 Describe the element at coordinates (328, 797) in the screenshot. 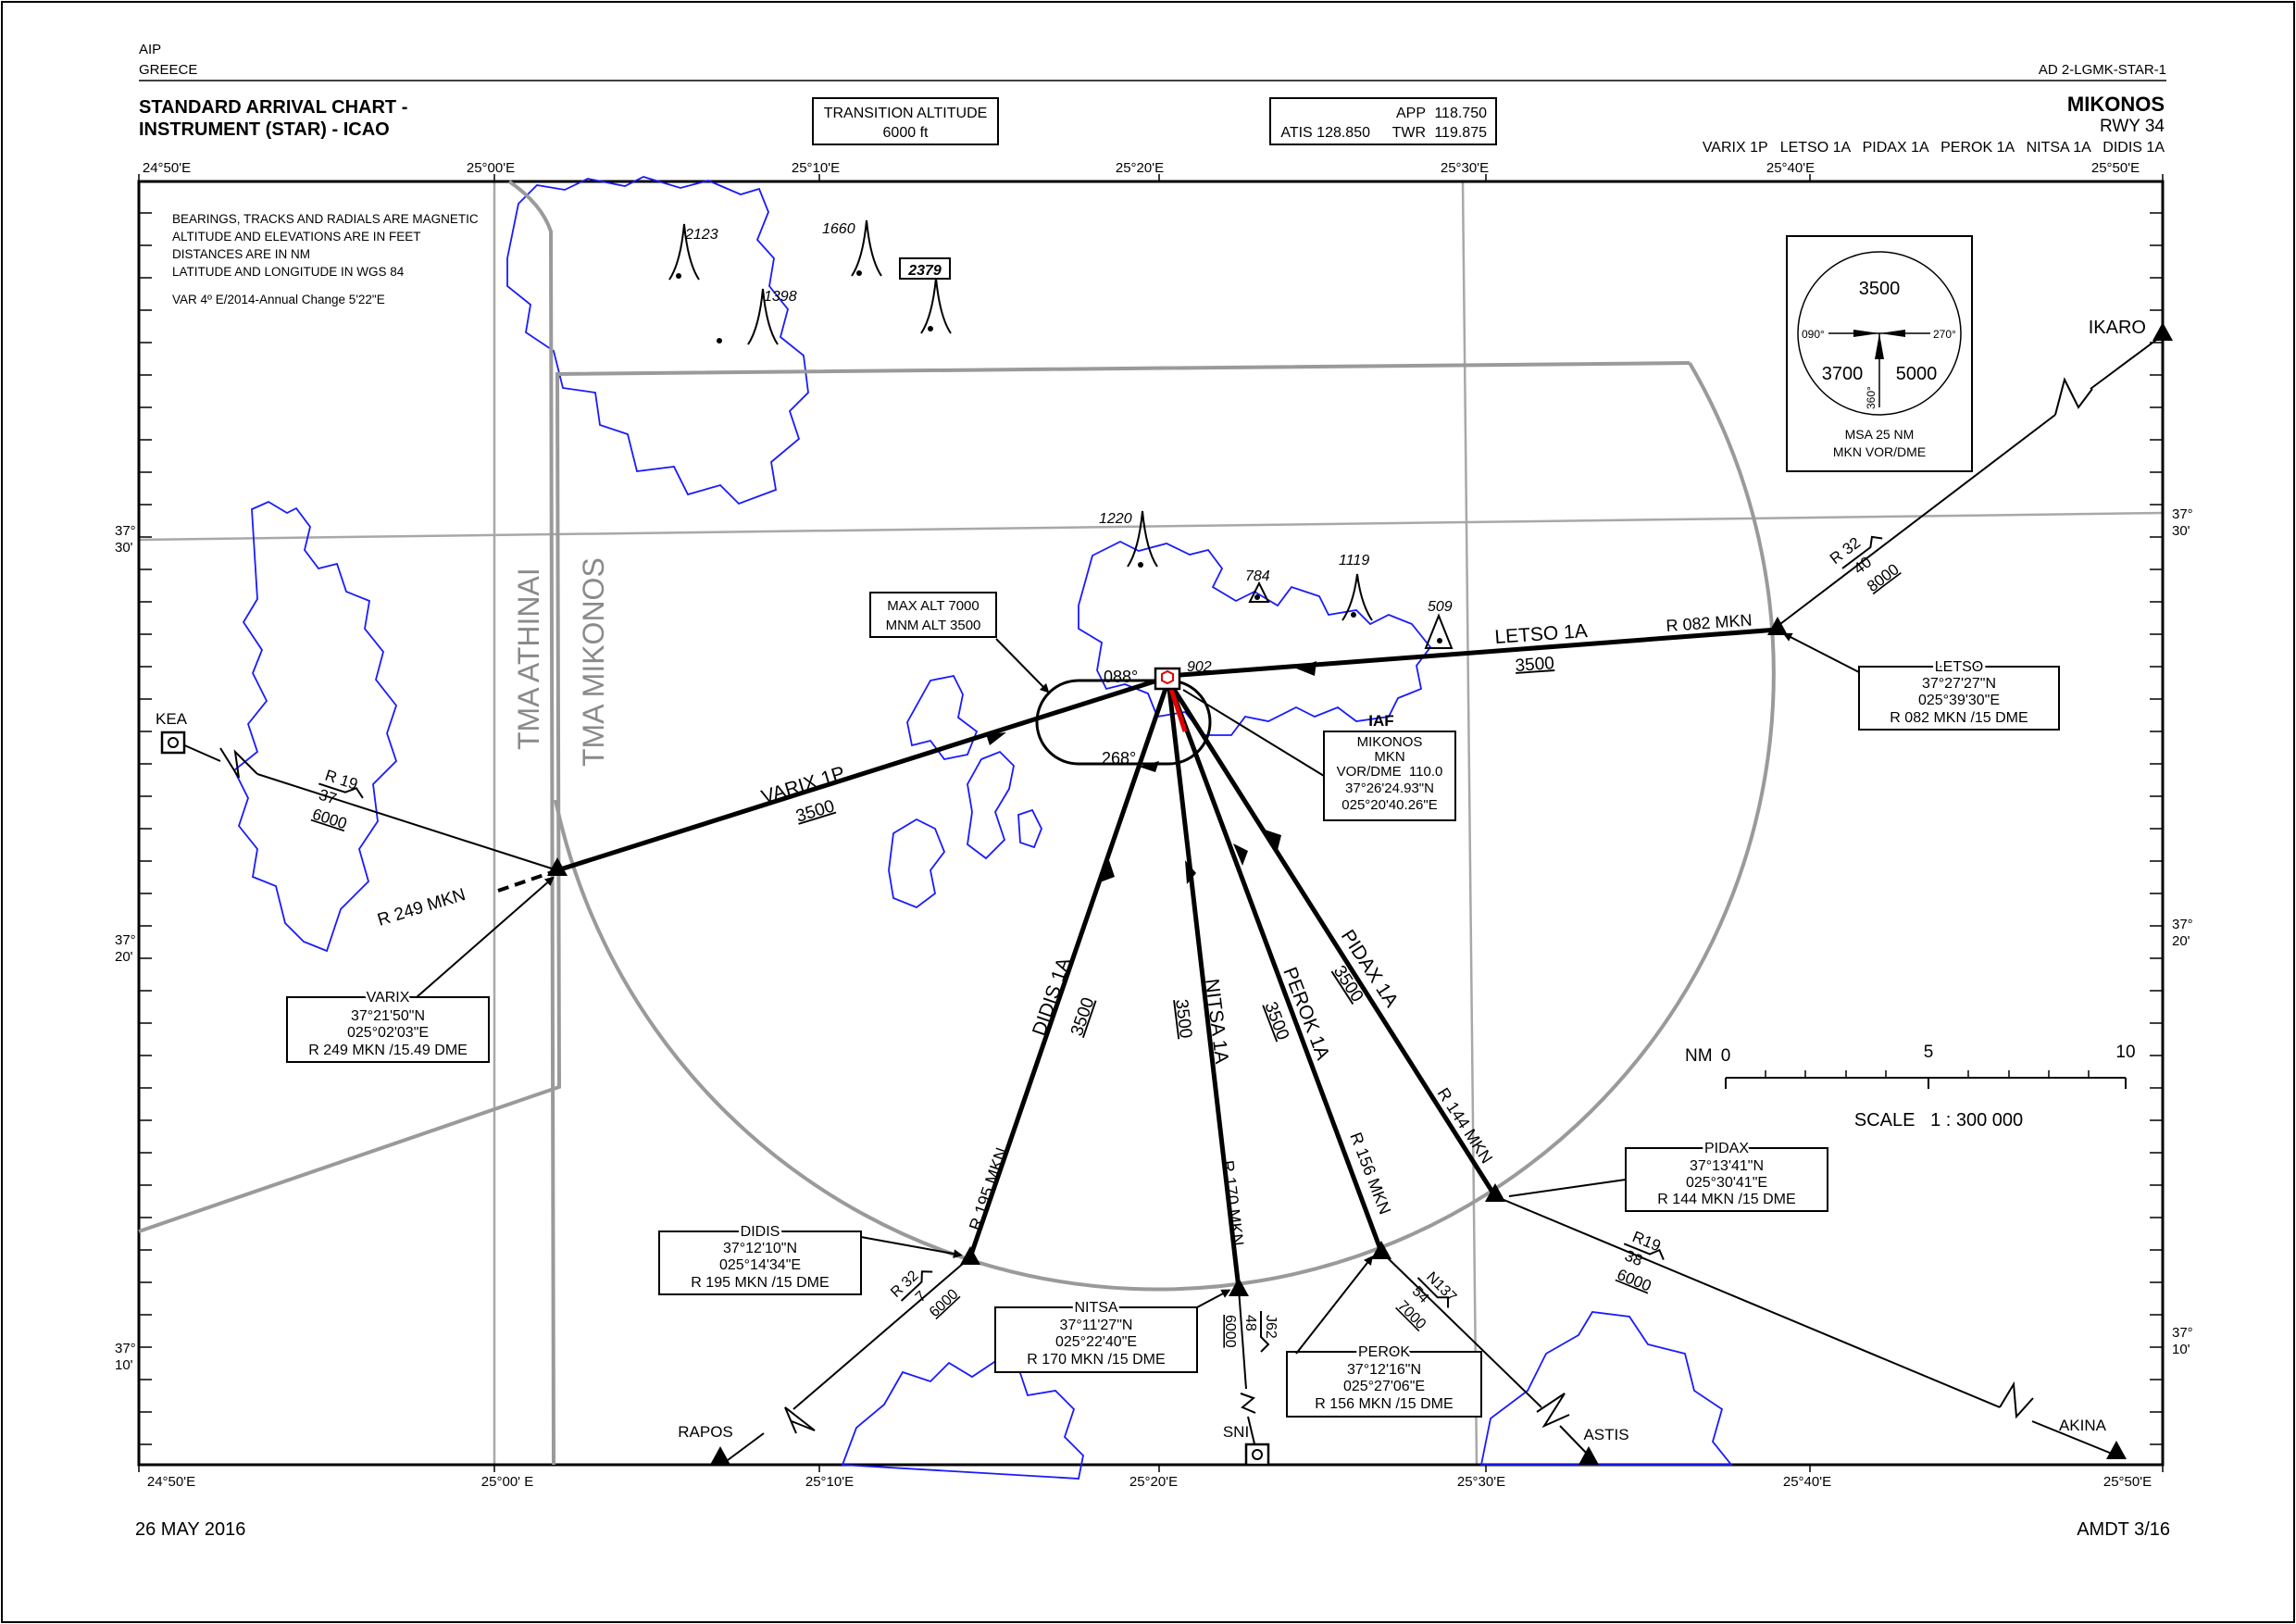

I see `svg-text: 37` at that location.